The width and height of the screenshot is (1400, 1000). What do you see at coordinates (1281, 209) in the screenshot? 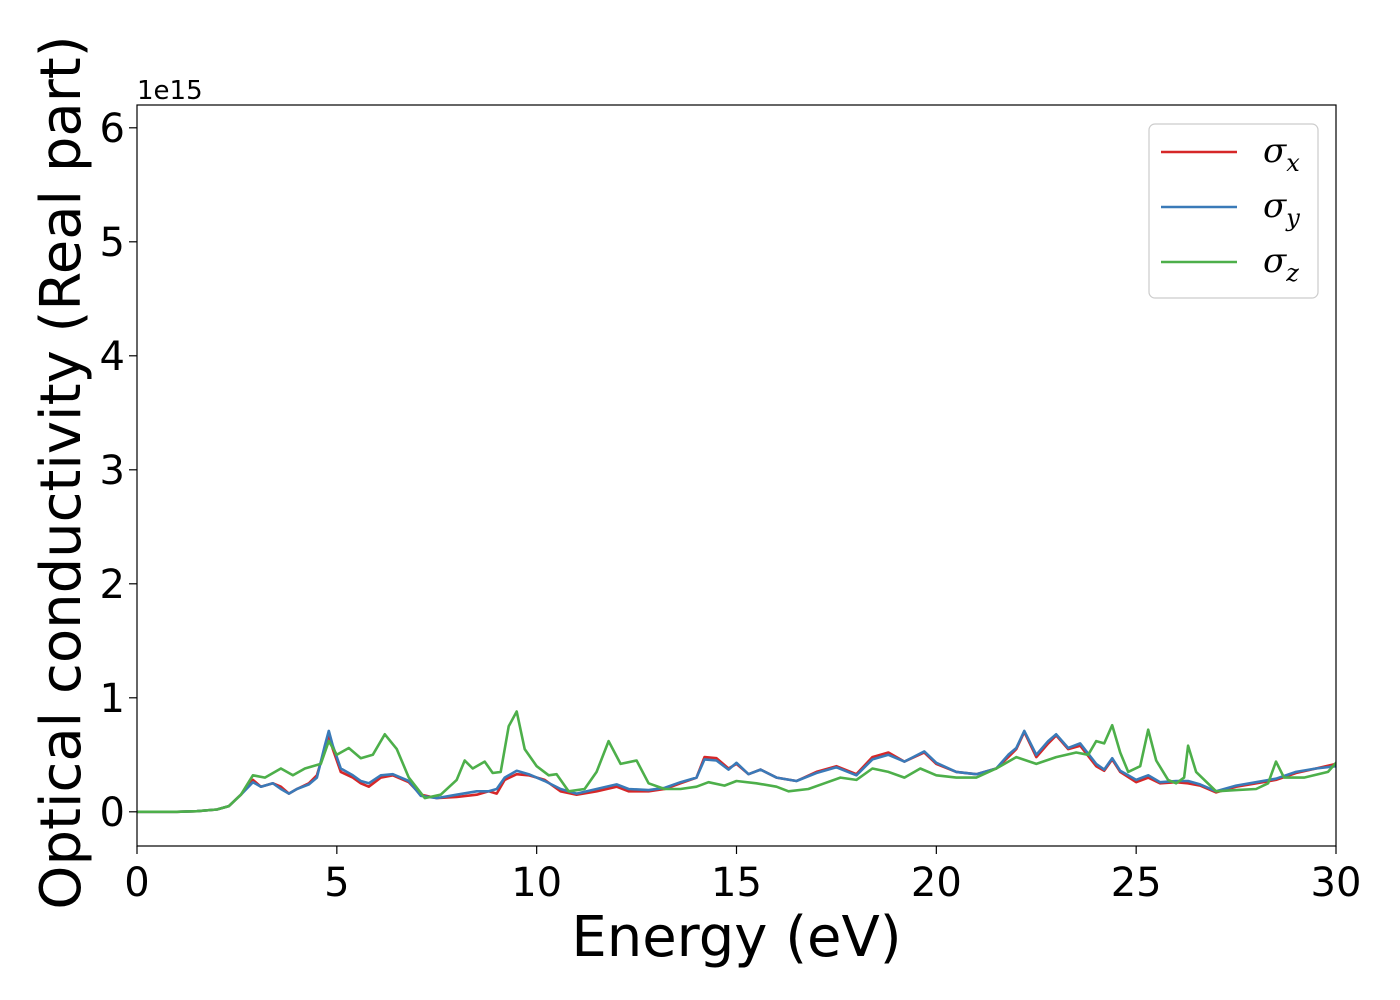
I see `legend-label-y: σy` at bounding box center [1281, 209].